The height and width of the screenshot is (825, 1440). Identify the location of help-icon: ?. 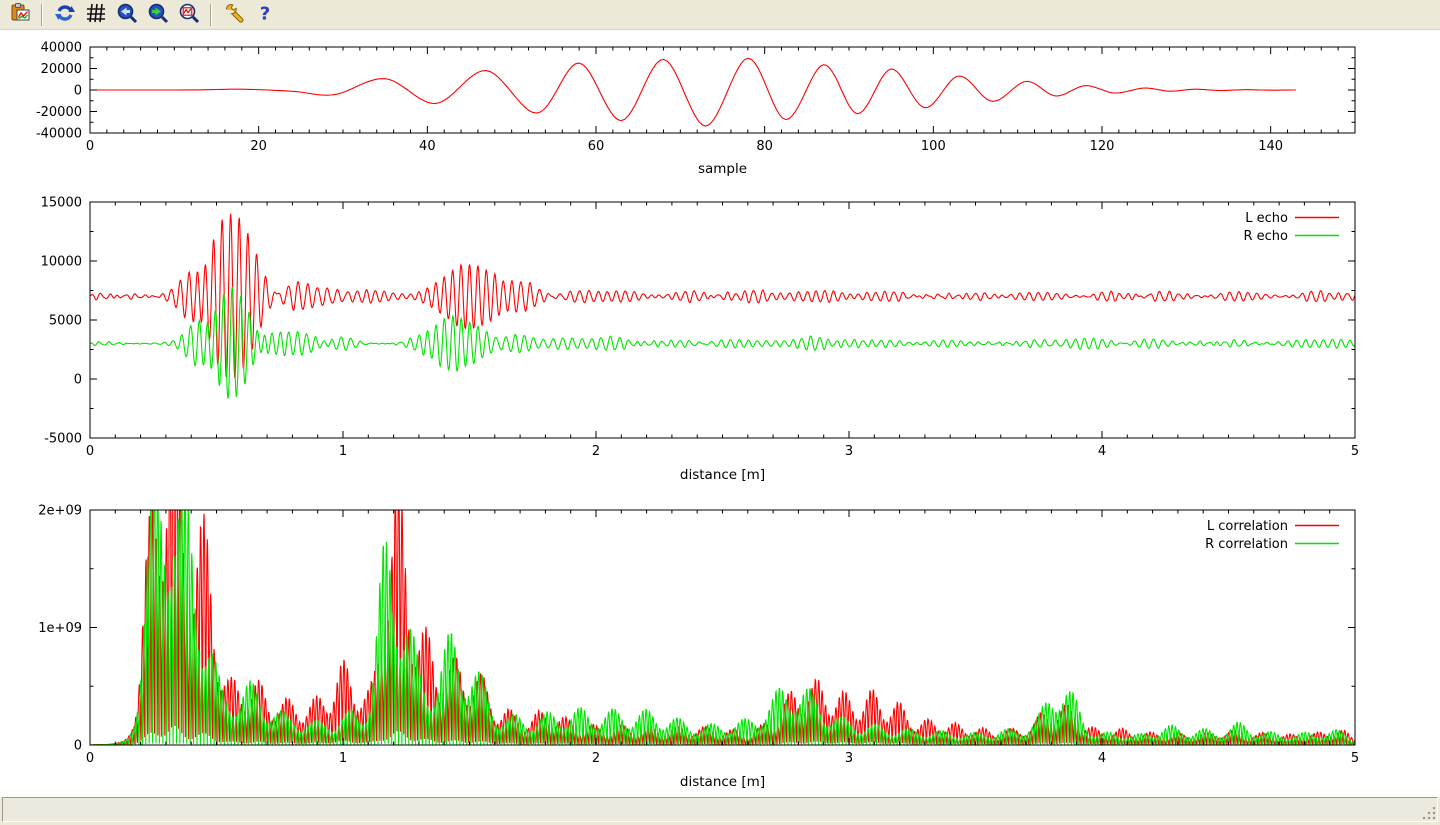
(265, 15).